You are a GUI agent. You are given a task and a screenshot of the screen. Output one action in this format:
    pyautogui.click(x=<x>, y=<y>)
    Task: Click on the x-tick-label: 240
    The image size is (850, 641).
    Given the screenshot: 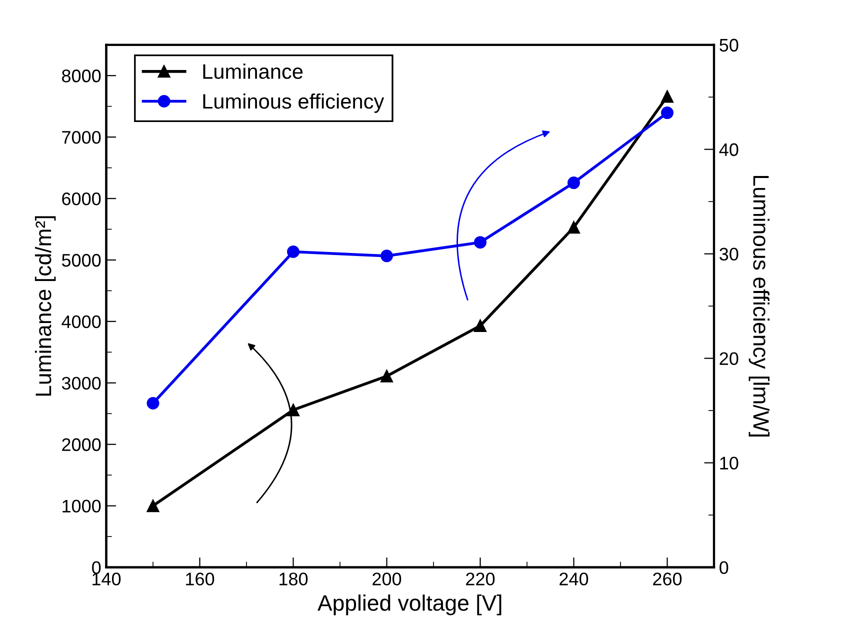 What is the action you would take?
    pyautogui.click(x=574, y=579)
    